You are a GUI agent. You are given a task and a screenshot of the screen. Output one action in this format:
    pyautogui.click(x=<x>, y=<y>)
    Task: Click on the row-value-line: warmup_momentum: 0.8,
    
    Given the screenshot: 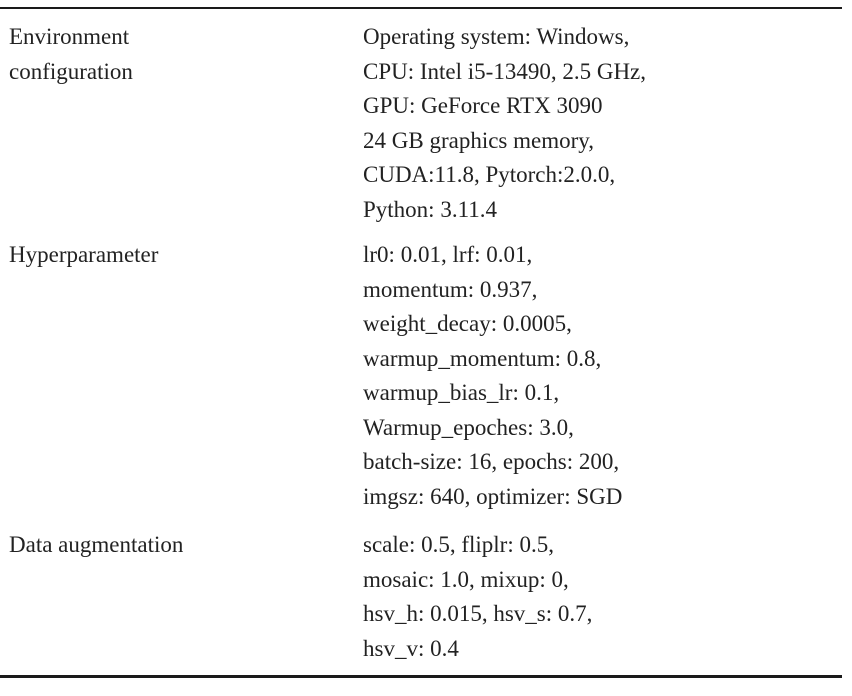 What is the action you would take?
    pyautogui.click(x=482, y=358)
    